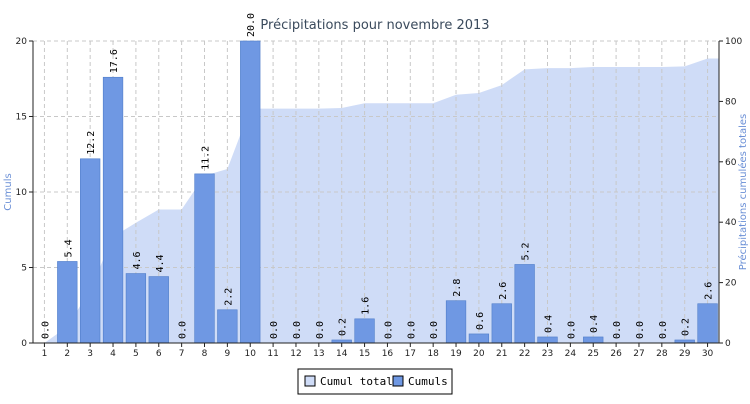 Image resolution: width=750 pixels, height=404 pixels. Describe the element at coordinates (136, 354) in the screenshot. I see `x-tick-label: 5` at that location.